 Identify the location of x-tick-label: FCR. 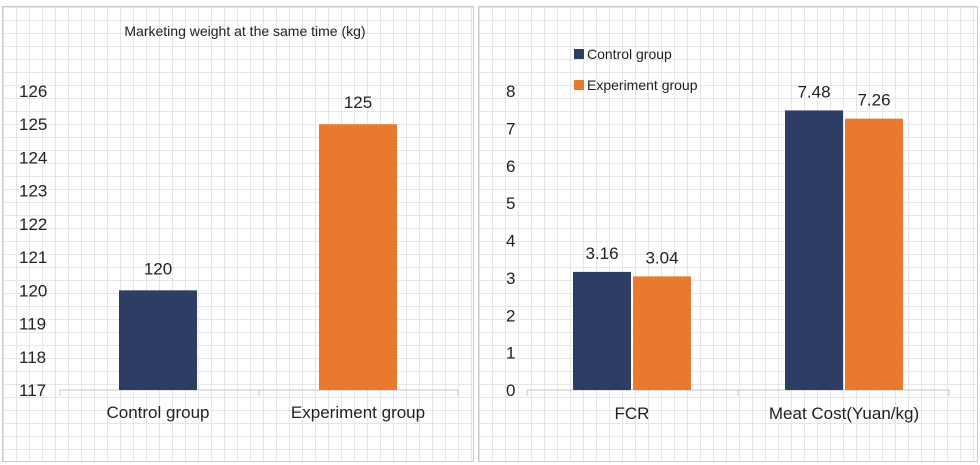
(632, 413).